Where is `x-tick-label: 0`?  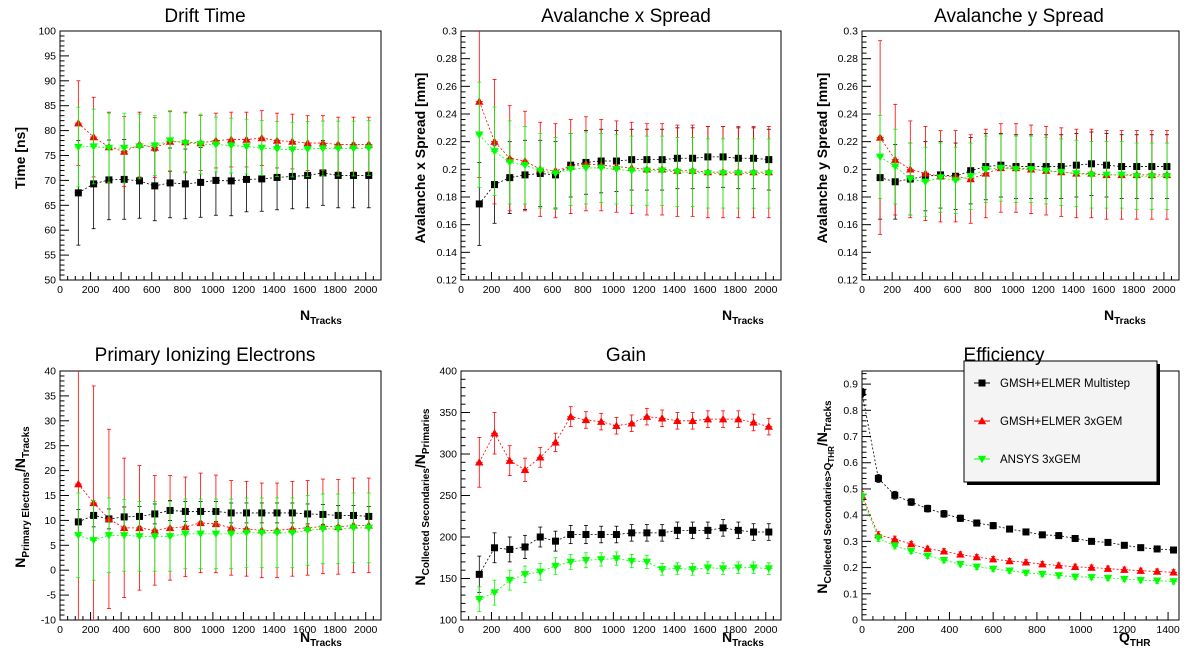 x-tick-label: 0 is located at coordinates (862, 630).